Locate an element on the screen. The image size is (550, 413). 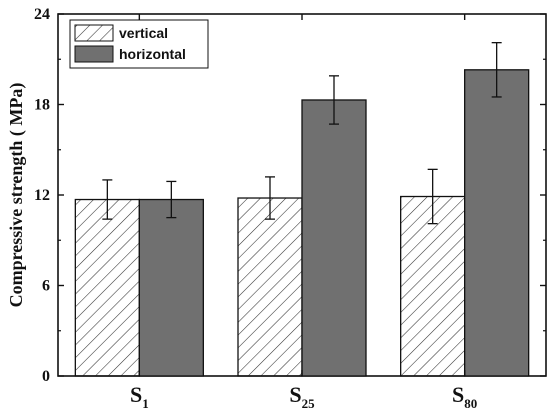
y-tick-label: 24 is located at coordinates (42, 14).